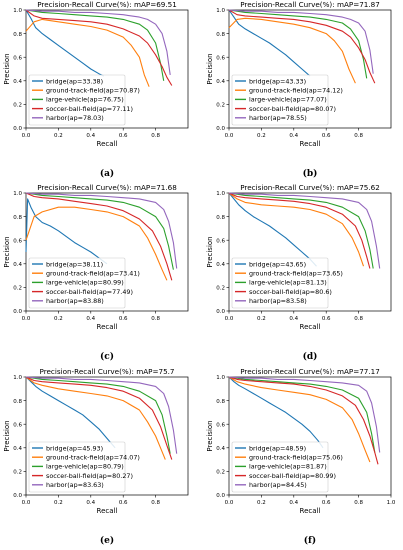  I want to click on panel-caption: (f), so click(310, 540).